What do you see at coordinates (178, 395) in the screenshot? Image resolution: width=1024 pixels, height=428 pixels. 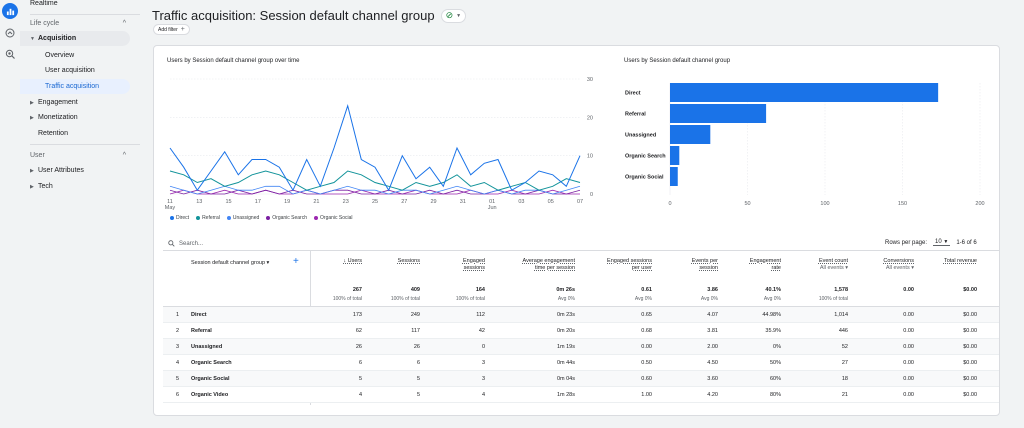 I see `row-index: 6` at bounding box center [178, 395].